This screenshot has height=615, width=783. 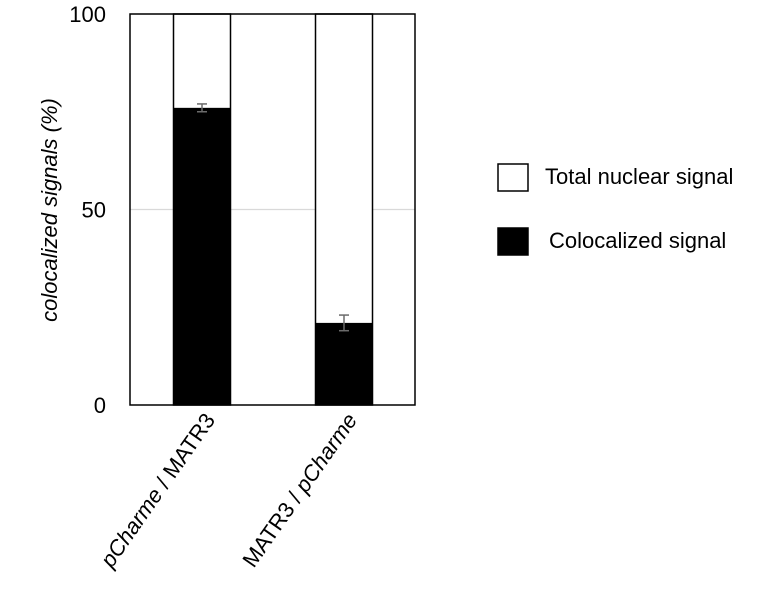 I want to click on legend-label: Total nuclear signal, so click(x=639, y=176).